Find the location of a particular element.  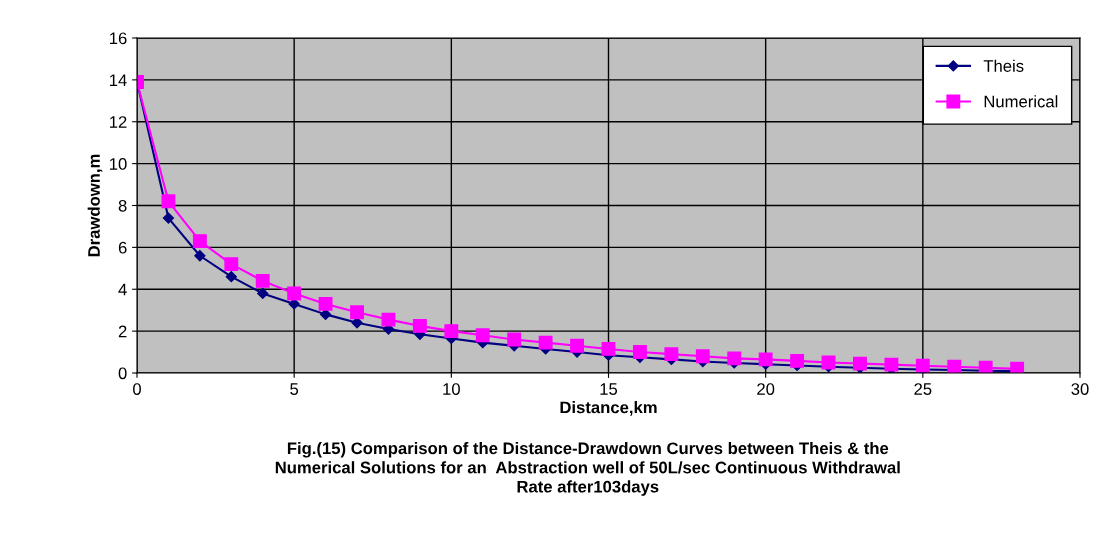

legend-label: Numerical is located at coordinates (1021, 101).